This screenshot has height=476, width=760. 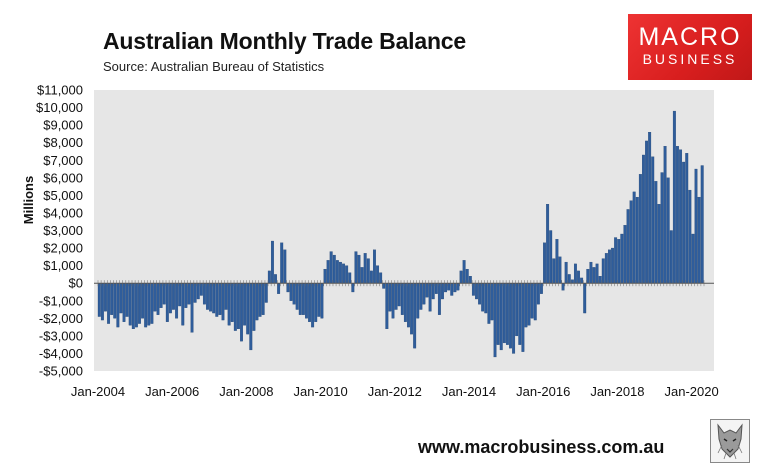 I want to click on x-tick-label: Jan-2020, so click(x=692, y=391).